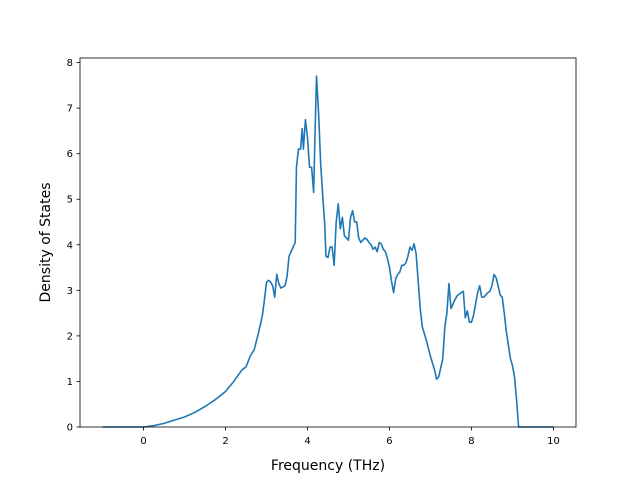 The width and height of the screenshot is (640, 480). Describe the element at coordinates (73, 246) in the screenshot. I see `y-axis-ticks: 0 1 2 3 4 5 6 7 8` at that location.